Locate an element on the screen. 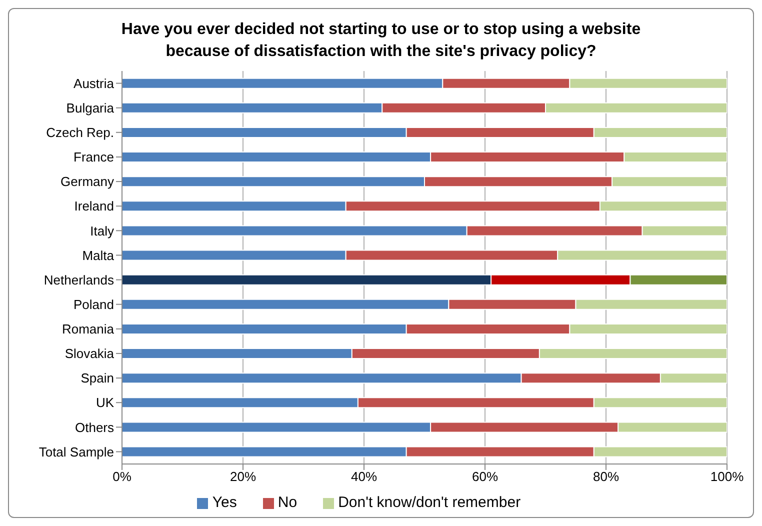 This screenshot has height=526, width=762. legend-label: Don't know/don't remember is located at coordinates (429, 502).